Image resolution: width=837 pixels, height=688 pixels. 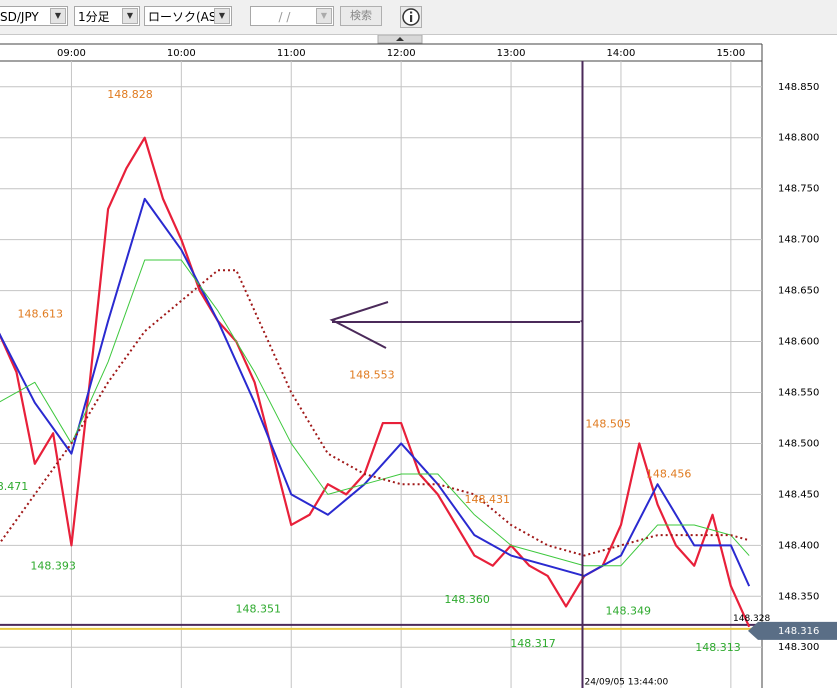 What do you see at coordinates (798, 443) in the screenshot?
I see `y-tick-label: 148.500` at bounding box center [798, 443].